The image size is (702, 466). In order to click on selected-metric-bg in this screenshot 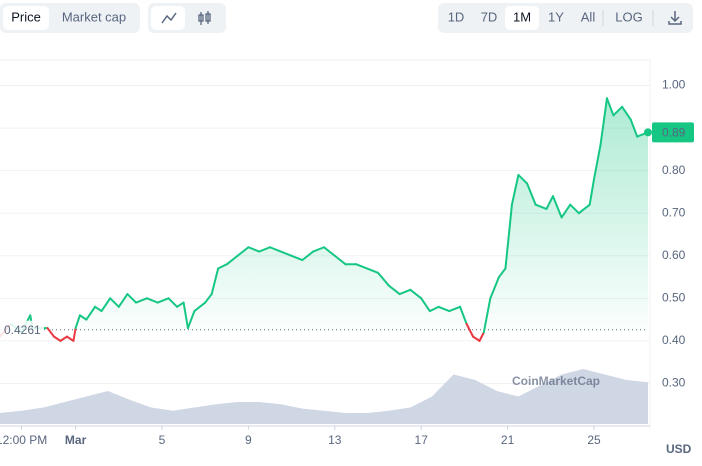, I will do `click(26, 18)`.